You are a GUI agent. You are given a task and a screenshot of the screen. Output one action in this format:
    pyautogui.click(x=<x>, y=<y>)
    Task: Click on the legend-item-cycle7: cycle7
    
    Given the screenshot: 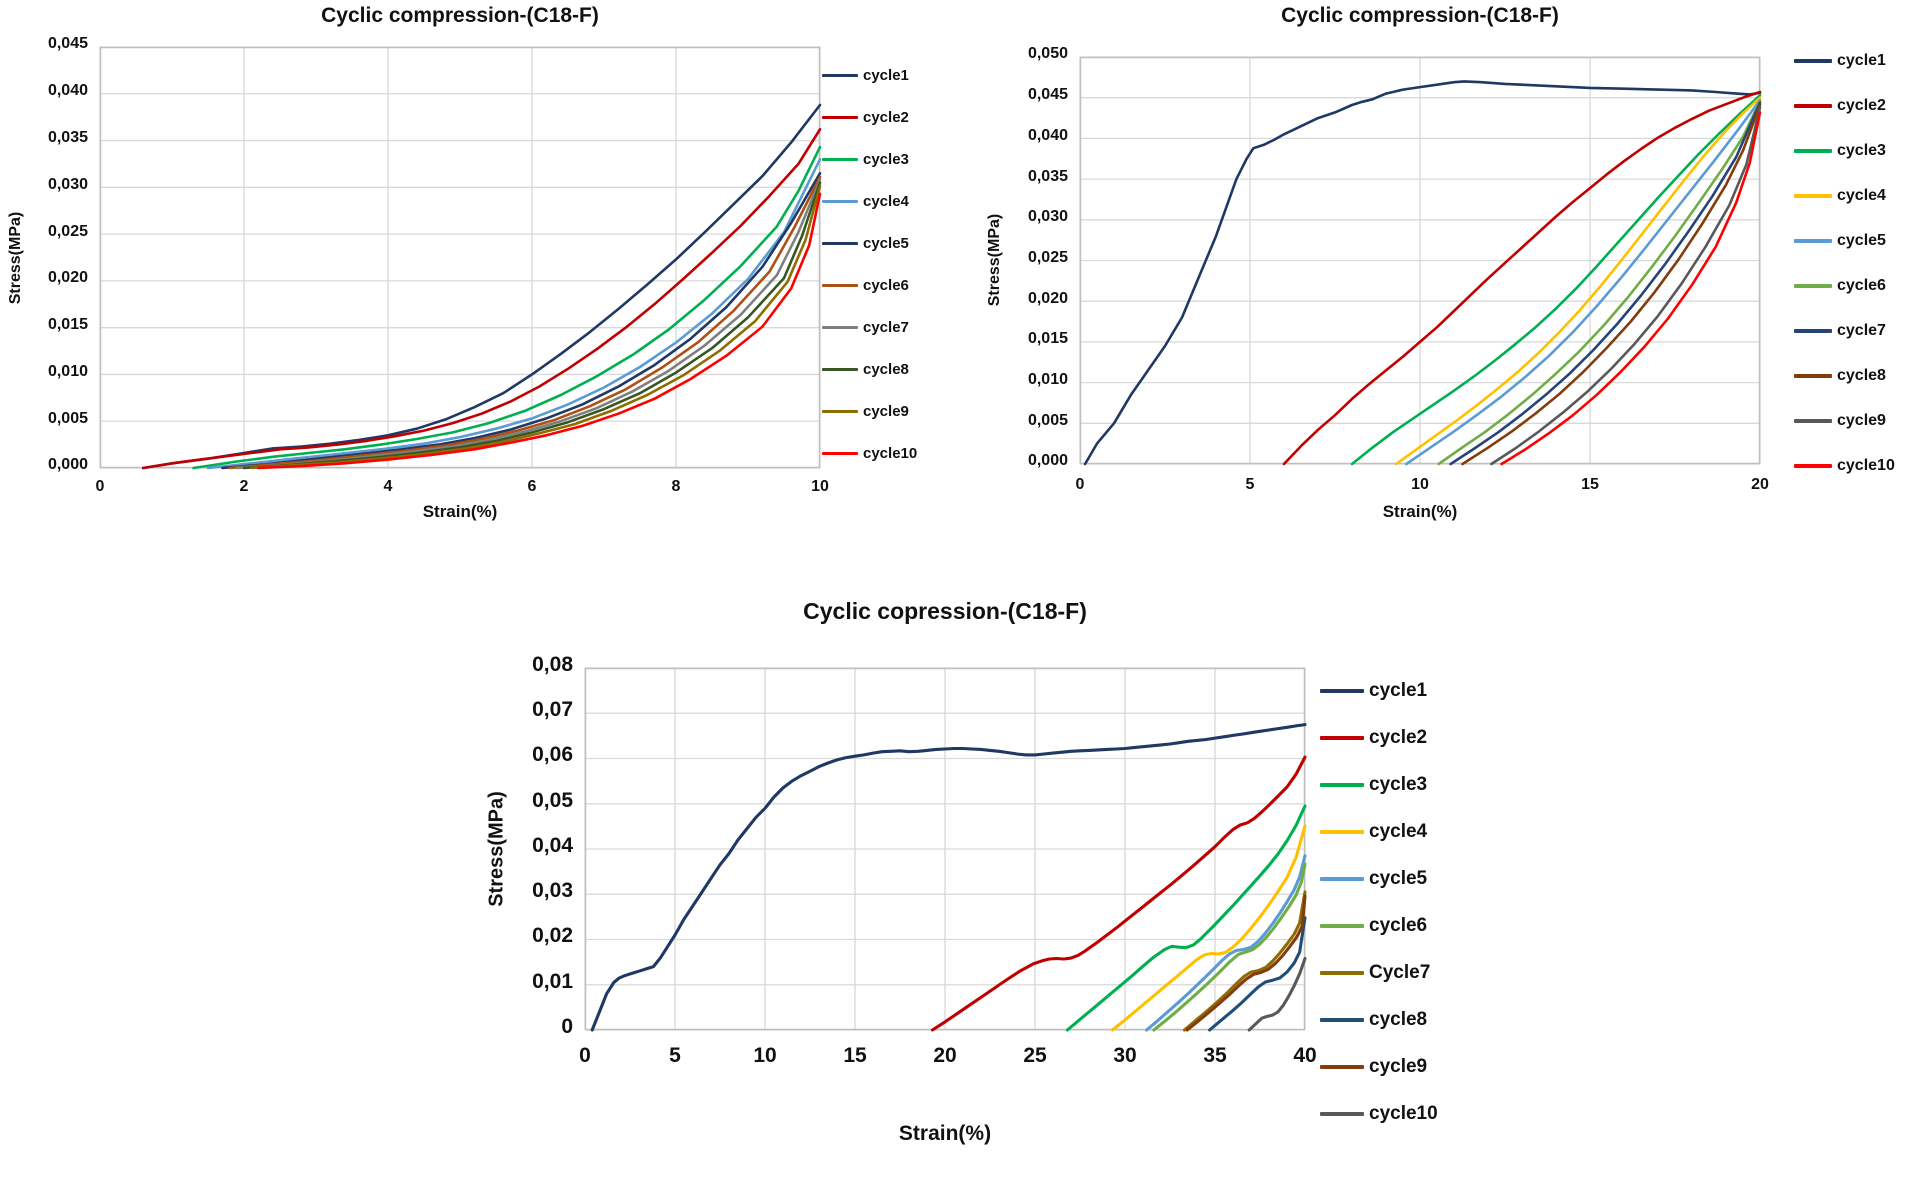 What is the action you would take?
    pyautogui.click(x=865, y=327)
    